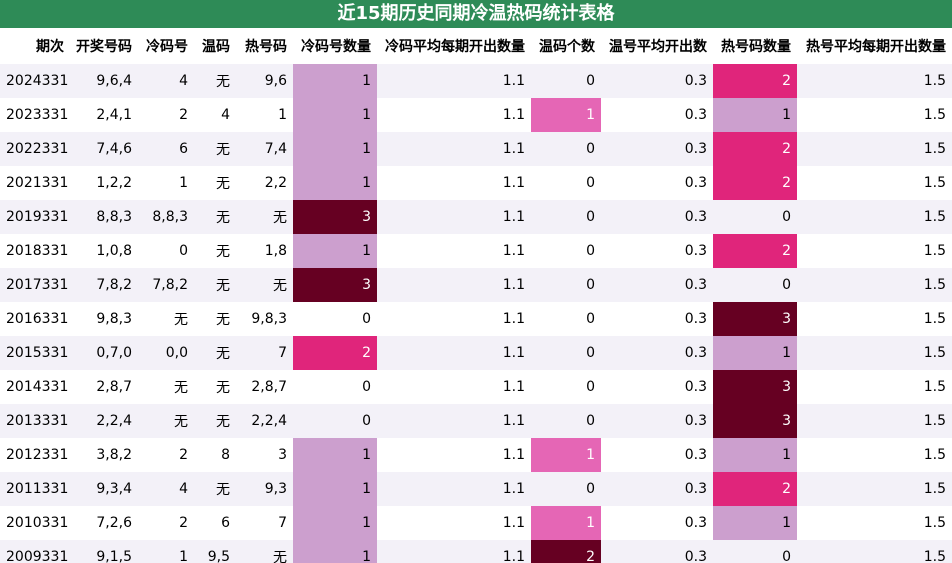 The width and height of the screenshot is (952, 563). I want to click on cell-hot-numbers: 7,4, so click(264, 149).